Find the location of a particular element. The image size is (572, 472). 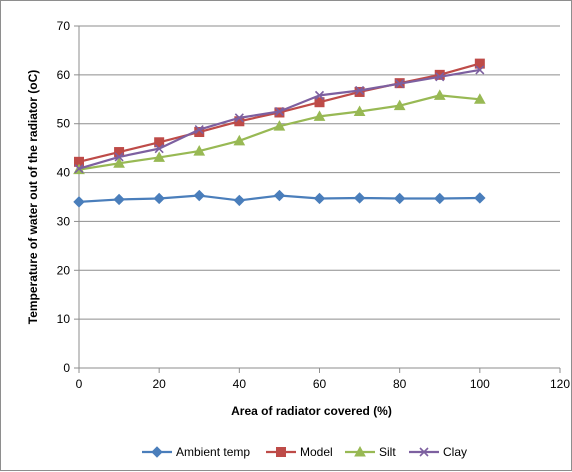

y-tick-label: 20 is located at coordinates (64, 270).